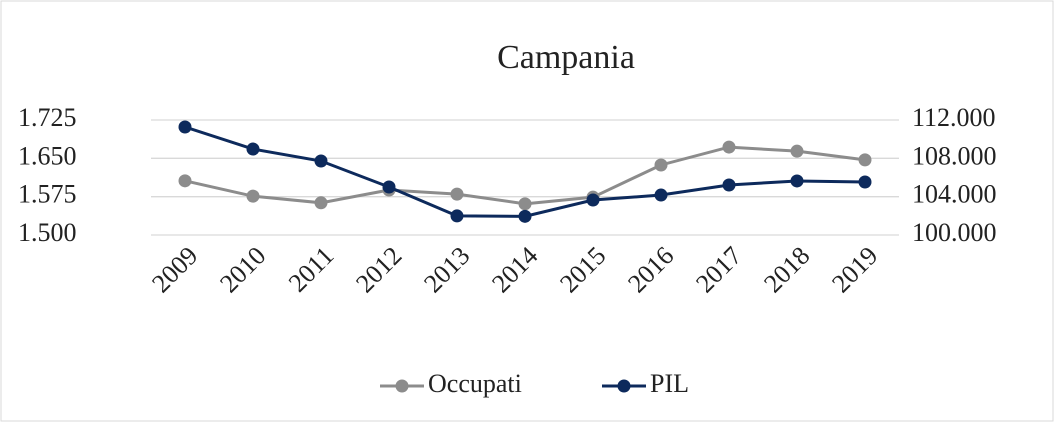 This screenshot has height=422, width=1054. Describe the element at coordinates (954, 155) in the screenshot. I see `y2-tick-label: 108.000` at that location.